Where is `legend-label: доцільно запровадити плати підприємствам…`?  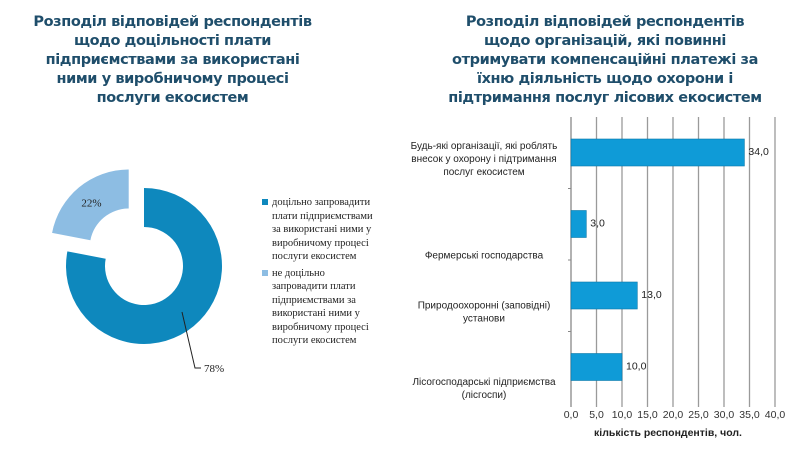 legend-label: доцільно запровадити плати підприємствам… is located at coordinates (322, 229).